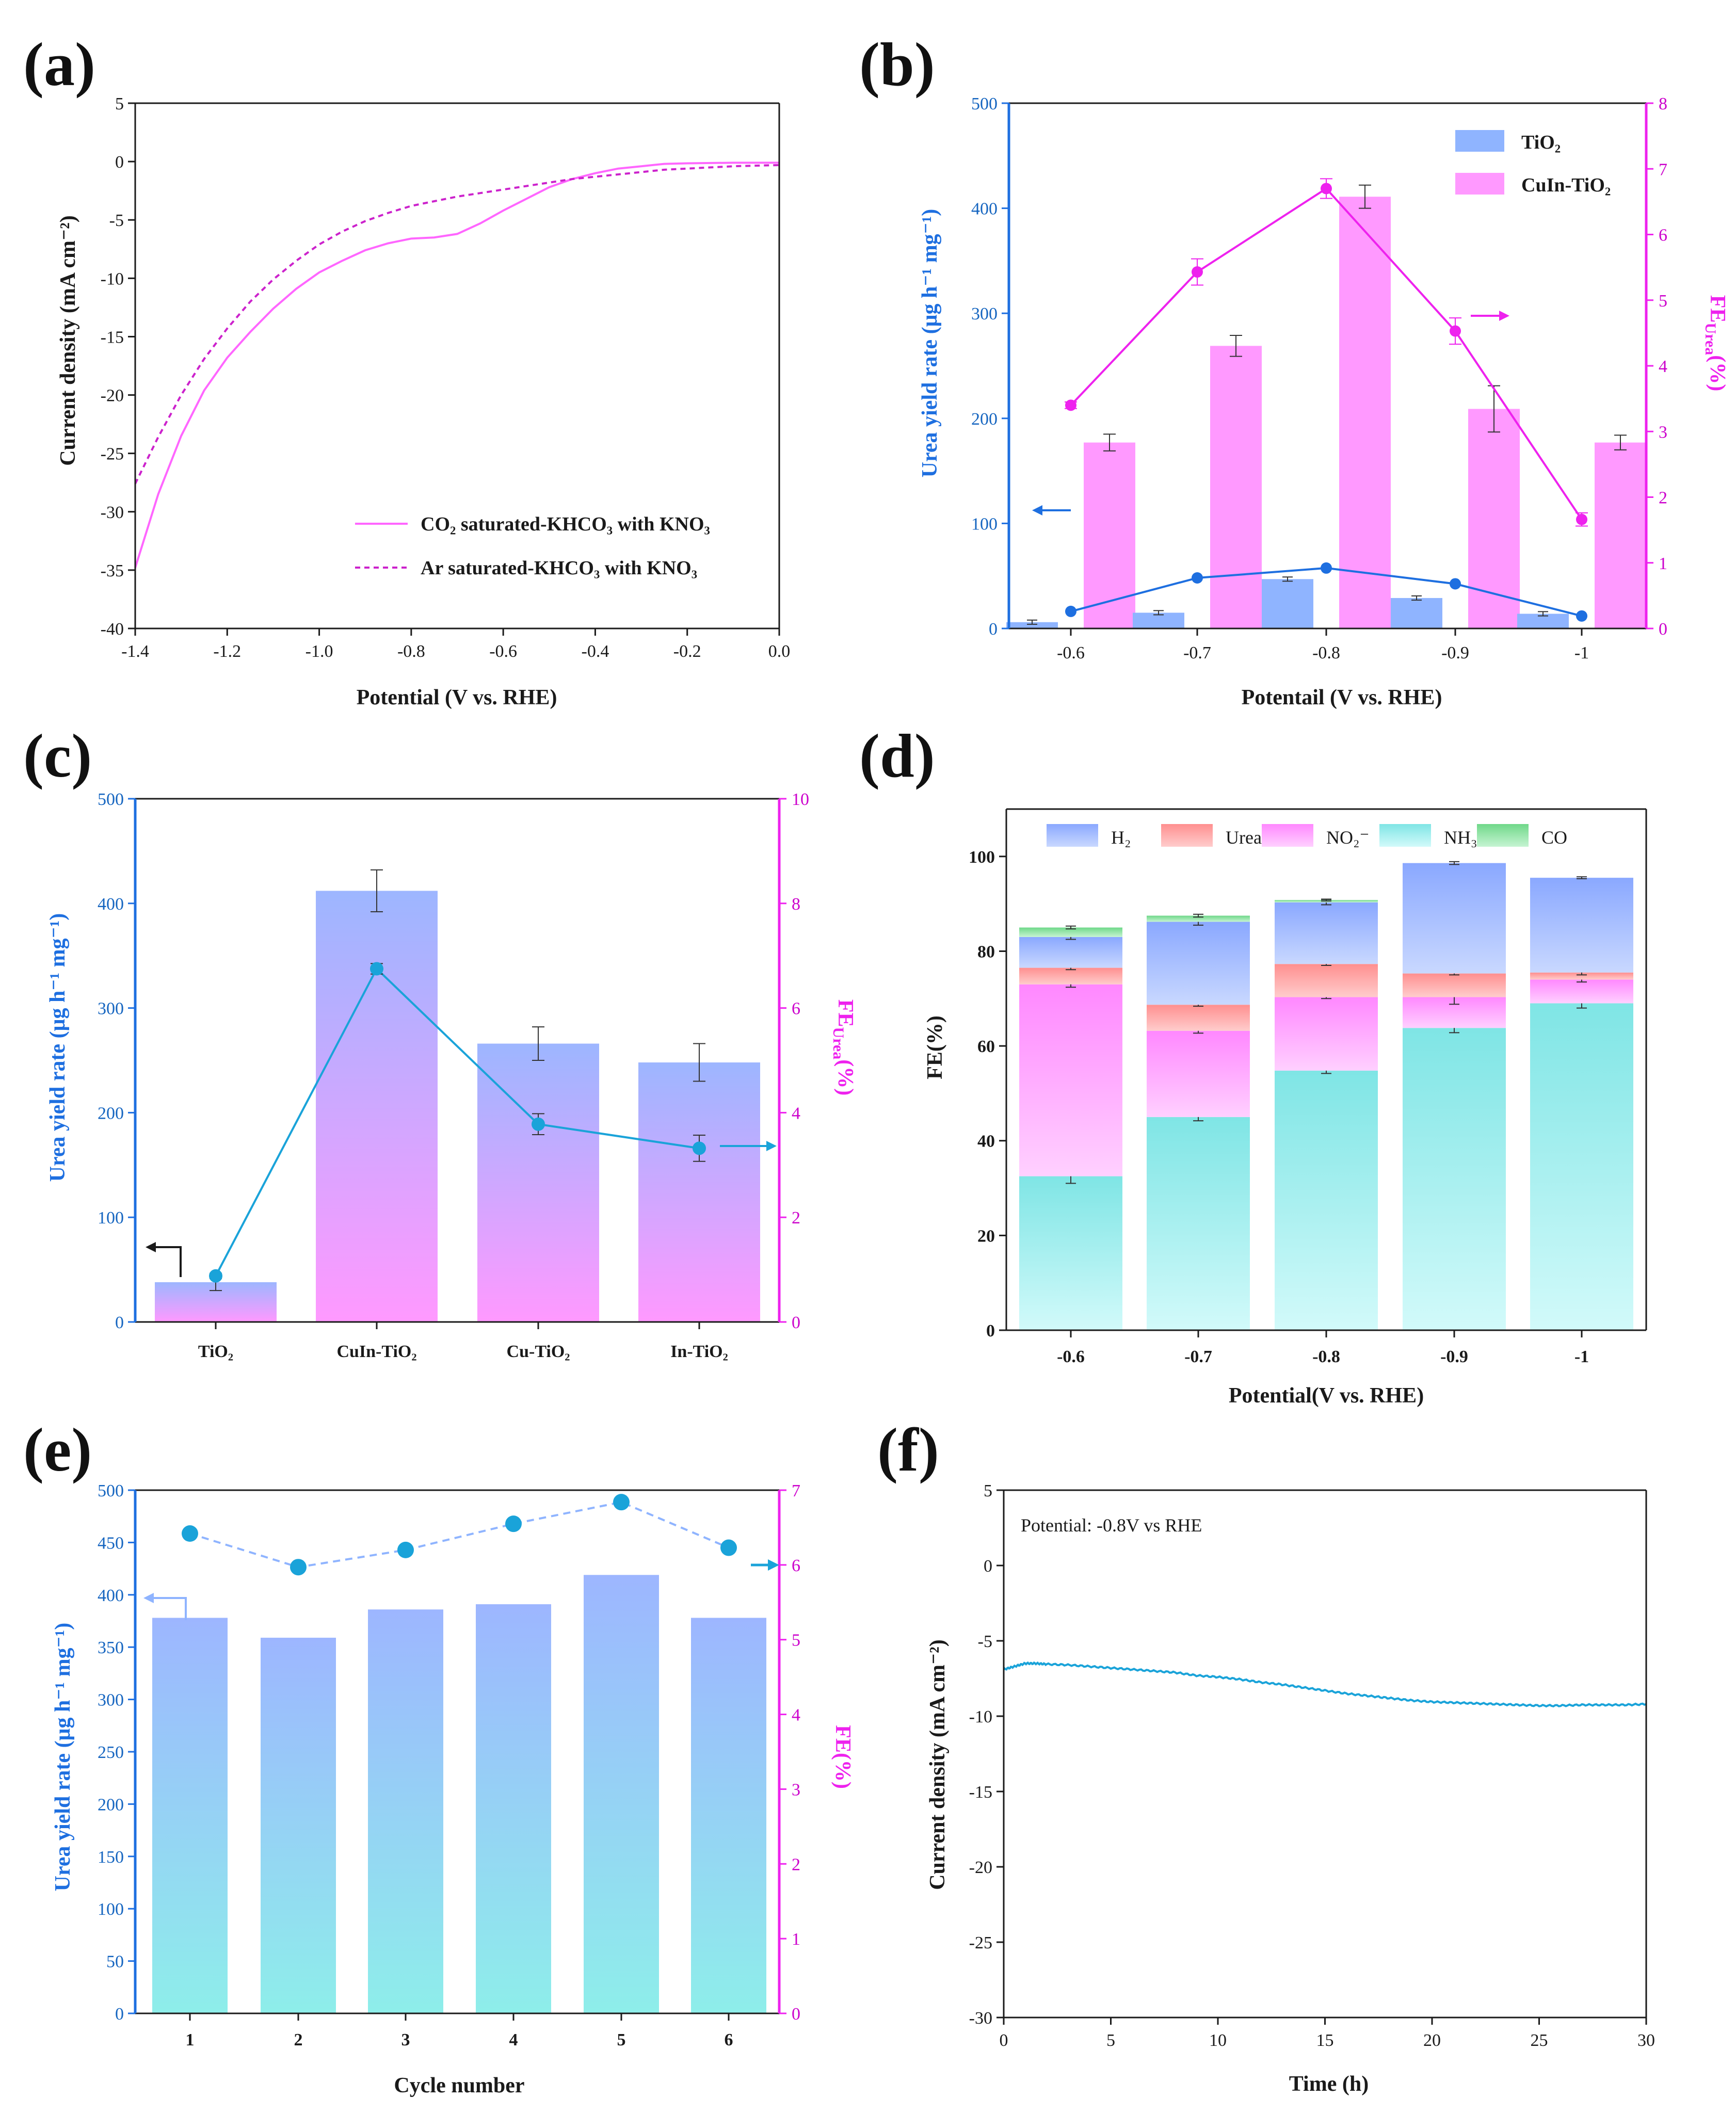 This screenshot has width=1736, height=2114. What do you see at coordinates (986, 1046) in the screenshot?
I see `y-tick-label: 60` at bounding box center [986, 1046].